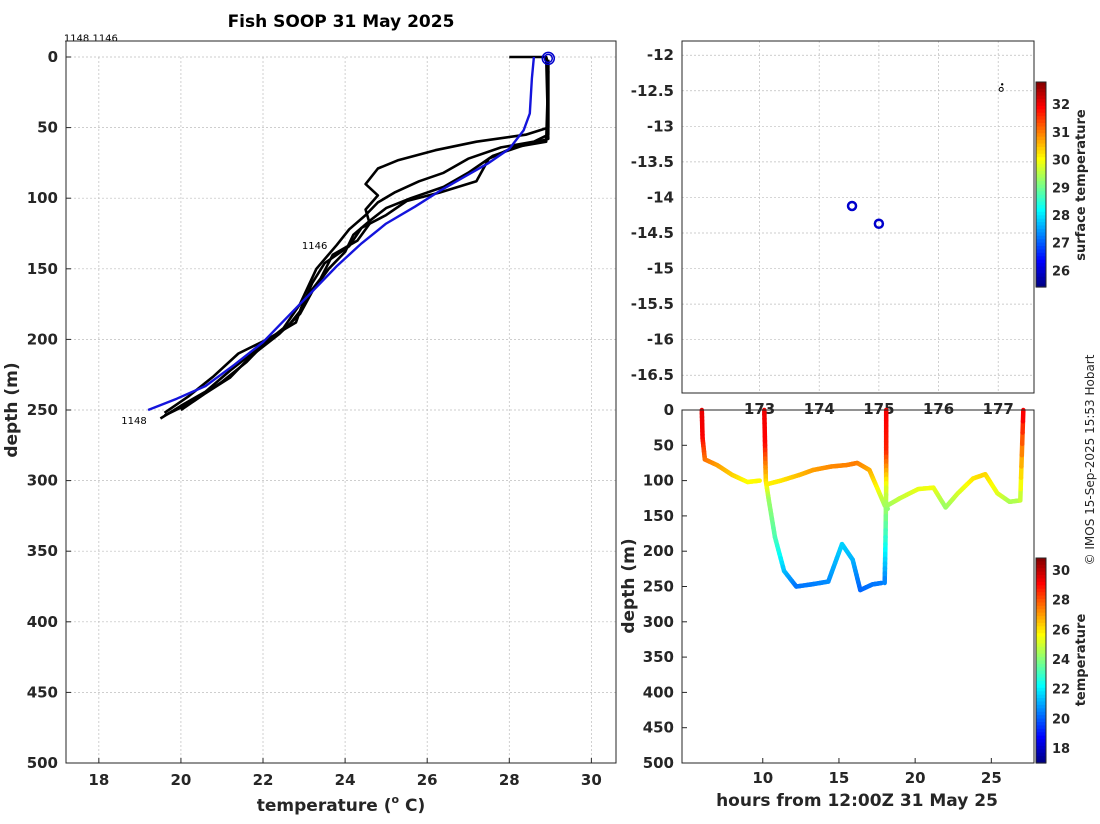  I want to click on profile-x-tick-label: 22, so click(263, 780).